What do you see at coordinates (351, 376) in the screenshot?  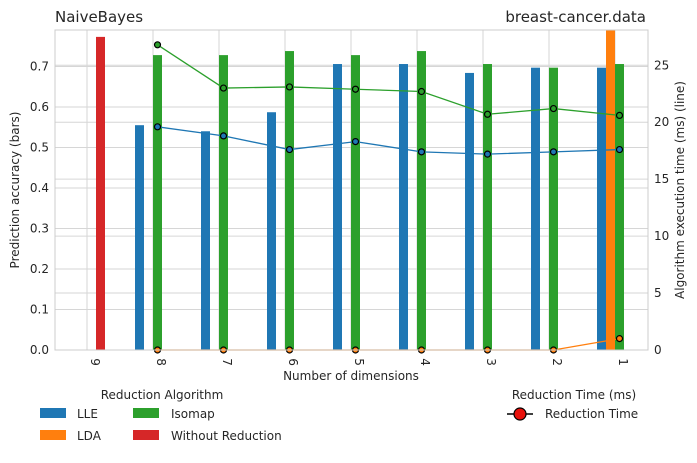 I see `x-axis-label: Number of dimensions` at bounding box center [351, 376].